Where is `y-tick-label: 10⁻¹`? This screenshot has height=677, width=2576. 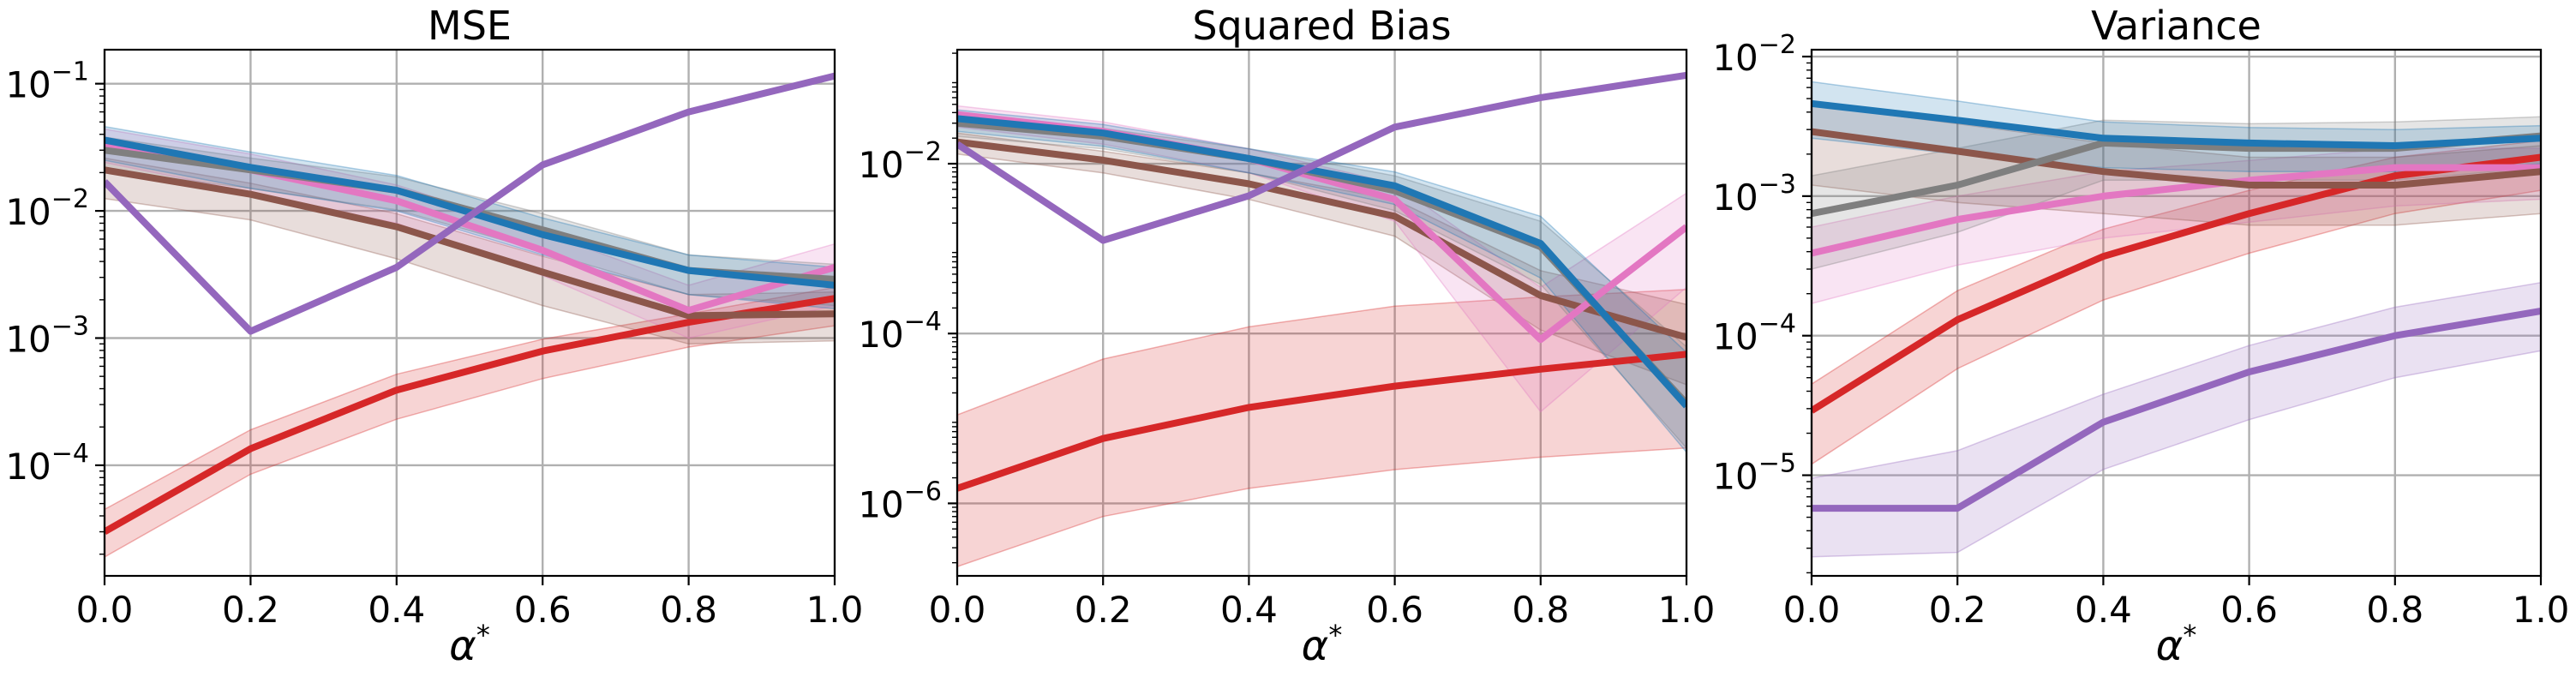
y-tick-label: 10⁻¹ is located at coordinates (47, 81).